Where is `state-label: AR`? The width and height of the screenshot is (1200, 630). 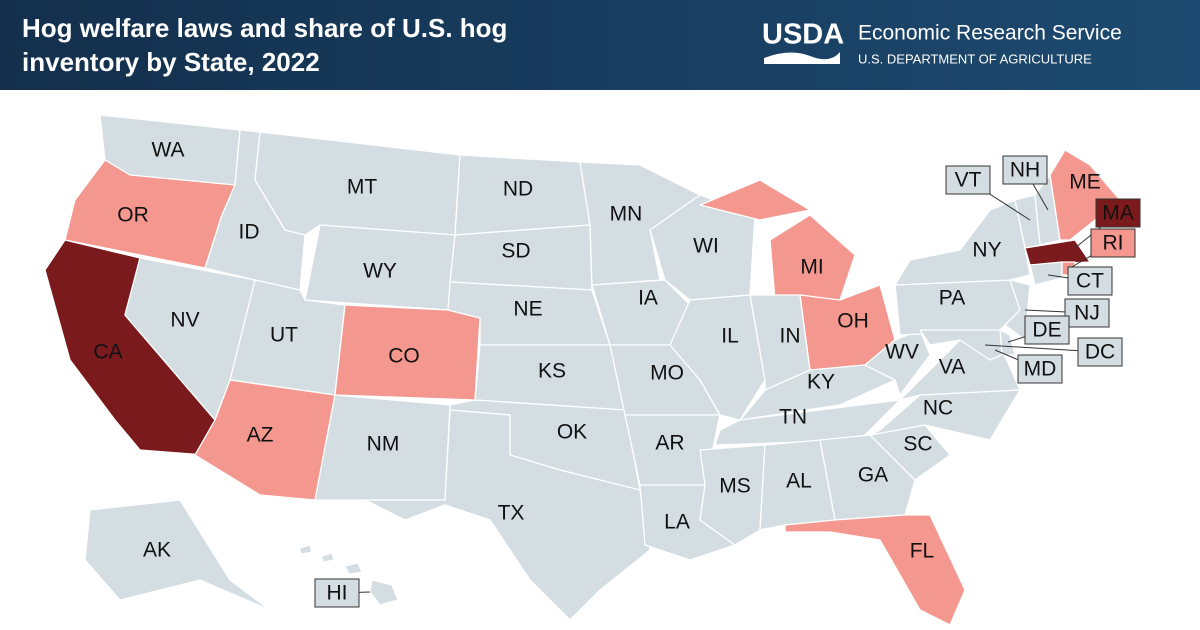 state-label: AR is located at coordinates (669, 443).